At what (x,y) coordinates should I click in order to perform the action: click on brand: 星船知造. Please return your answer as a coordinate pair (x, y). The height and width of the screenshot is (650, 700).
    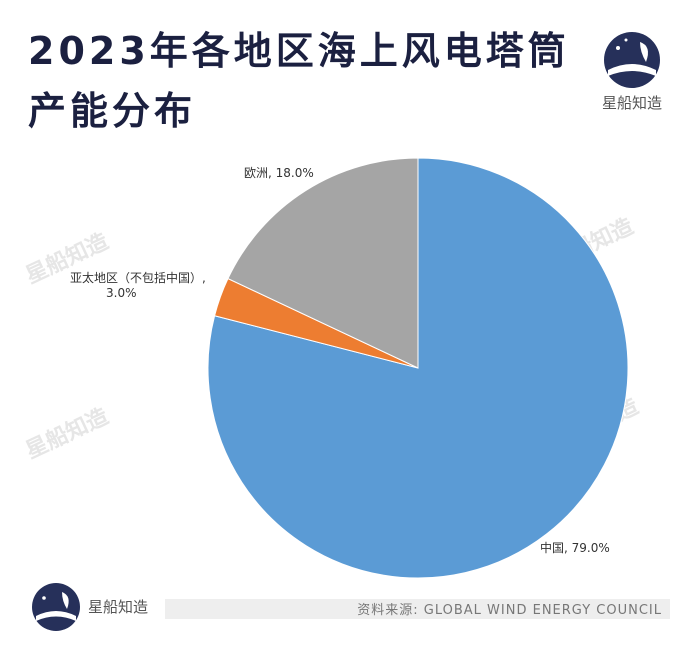
    Looking at the image, I should click on (632, 103).